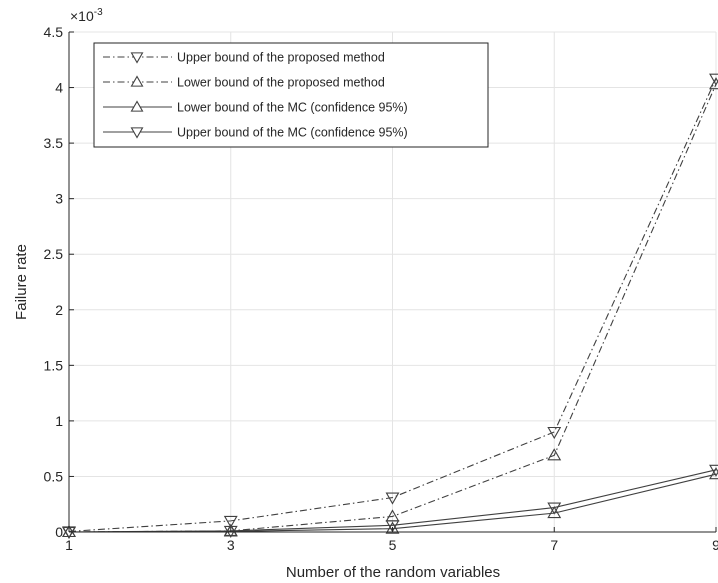 The image size is (718, 583). Describe the element at coordinates (54, 365) in the screenshot. I see `y-tick-label: 1.5` at that location.